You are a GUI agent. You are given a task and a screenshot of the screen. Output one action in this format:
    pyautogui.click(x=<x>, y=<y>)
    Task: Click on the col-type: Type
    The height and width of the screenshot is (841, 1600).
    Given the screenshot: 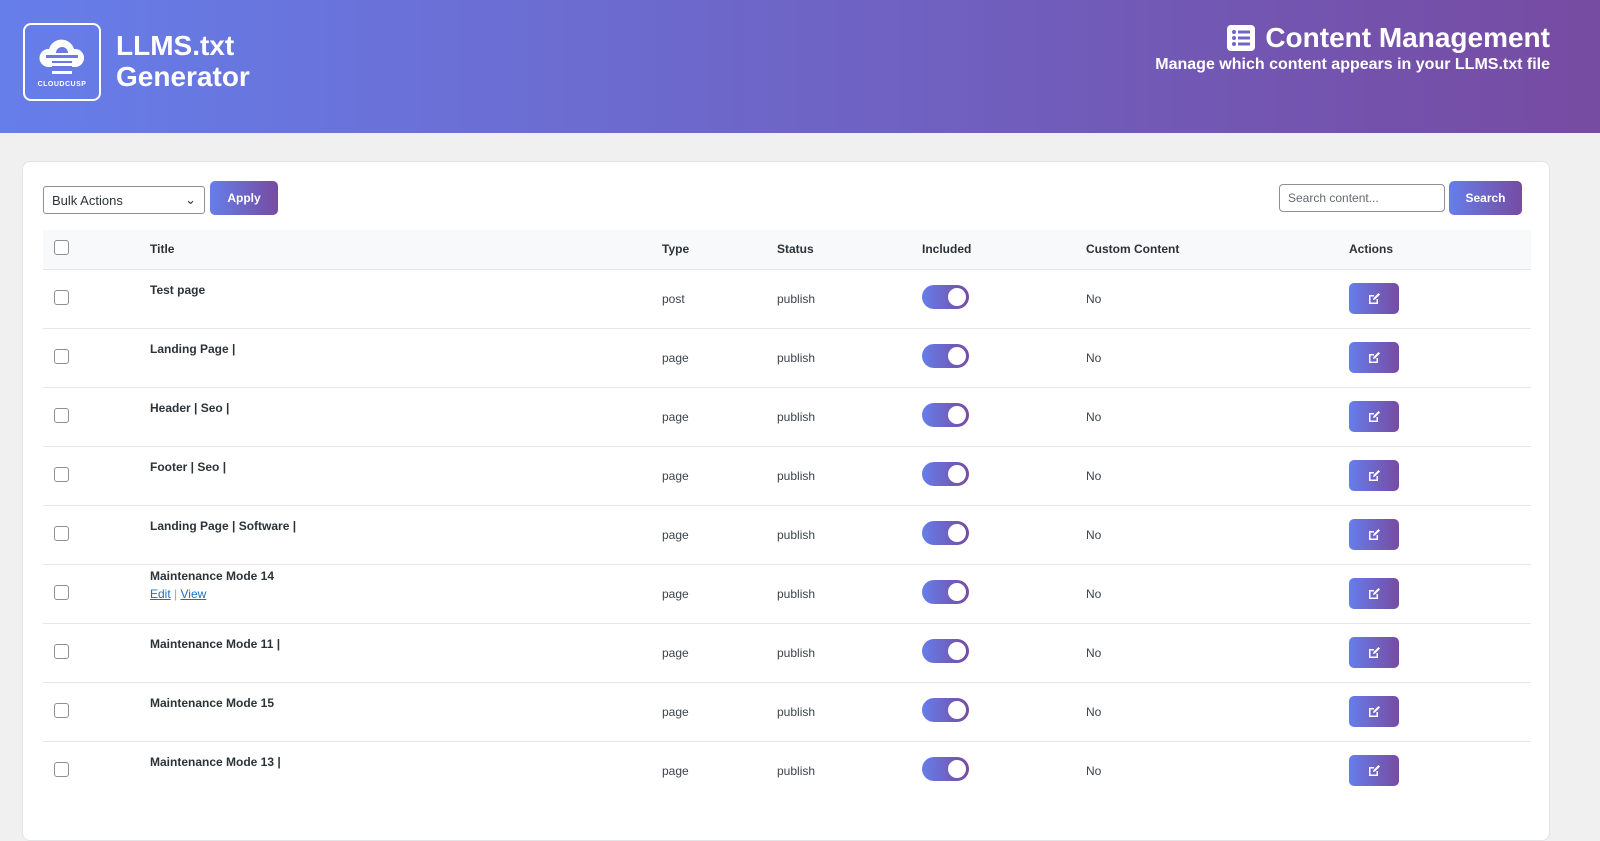 What is the action you would take?
    pyautogui.click(x=719, y=249)
    